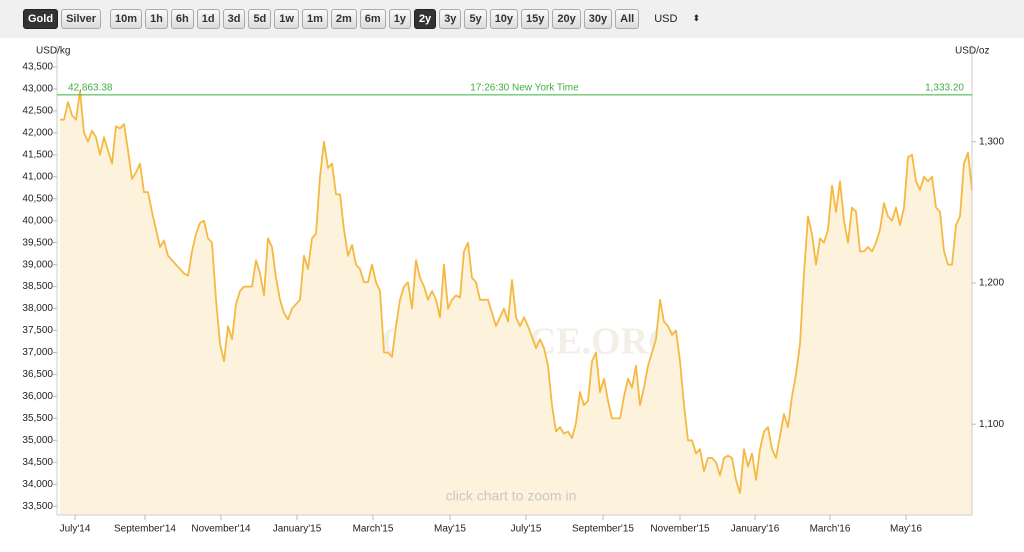 The image size is (1024, 552). Describe the element at coordinates (53, 51) in the screenshot. I see `y-axis-title: USD/kg` at that location.